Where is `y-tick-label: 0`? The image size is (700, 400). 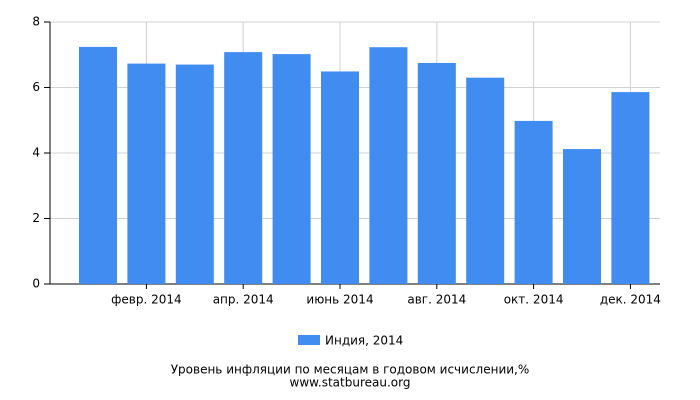 y-tick-label: 0 is located at coordinates (36, 284).